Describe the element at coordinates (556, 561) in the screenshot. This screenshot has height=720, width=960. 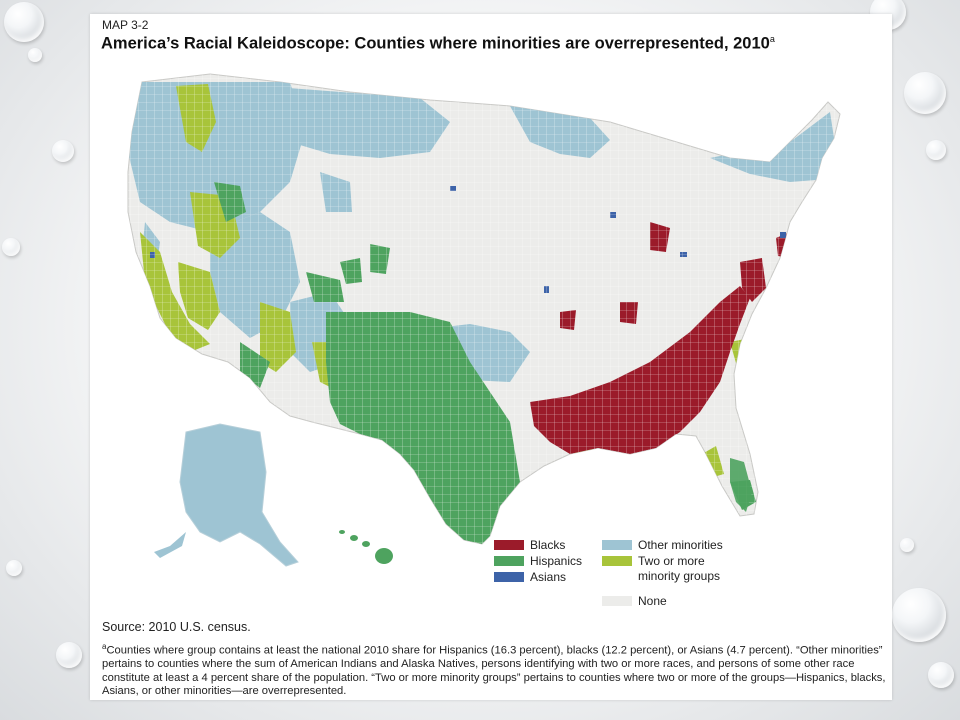
I see `legend-label-hispanics: Hispanics` at that location.